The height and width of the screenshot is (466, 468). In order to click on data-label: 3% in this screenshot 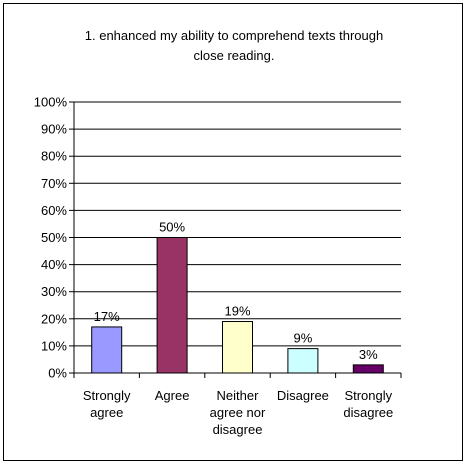, I will do `click(368, 354)`.